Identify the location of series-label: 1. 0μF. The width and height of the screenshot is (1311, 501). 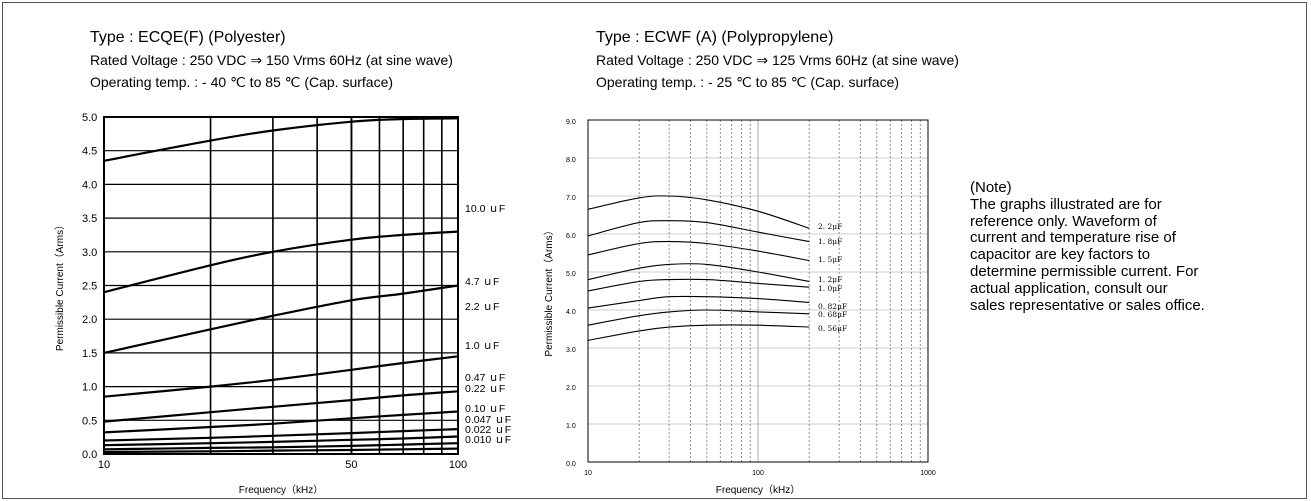
(830, 288).